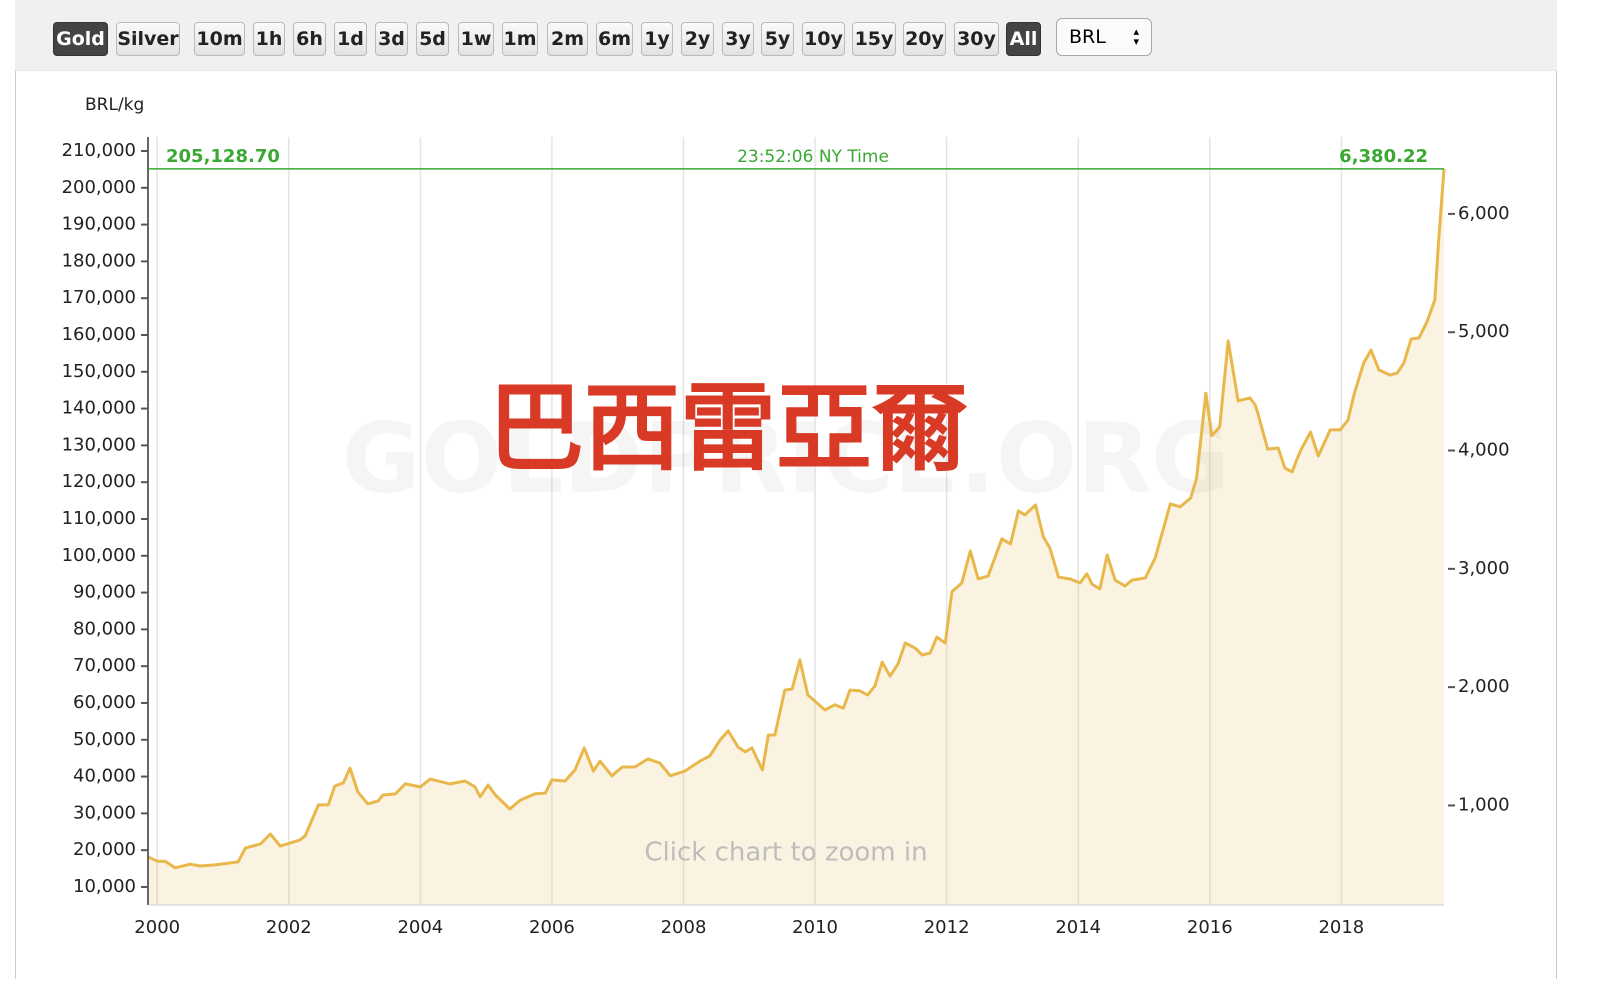 The image size is (1600, 981). What do you see at coordinates (99, 408) in the screenshot?
I see `y-tick-label: 140,000` at bounding box center [99, 408].